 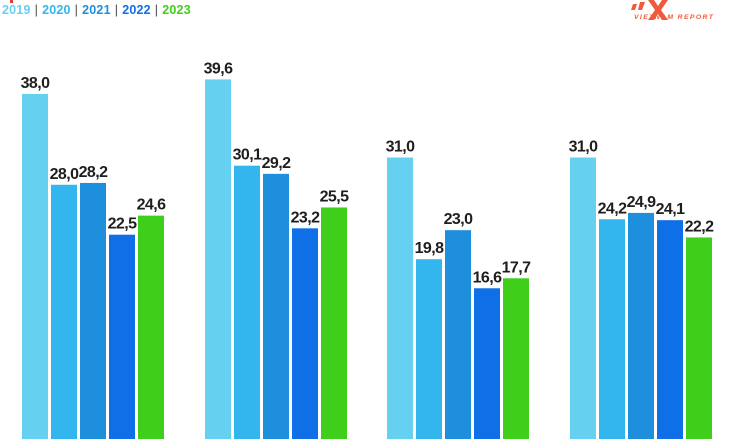 What do you see at coordinates (699, 226) in the screenshot?
I see `data-label-2023-group-4: 22,2` at bounding box center [699, 226].